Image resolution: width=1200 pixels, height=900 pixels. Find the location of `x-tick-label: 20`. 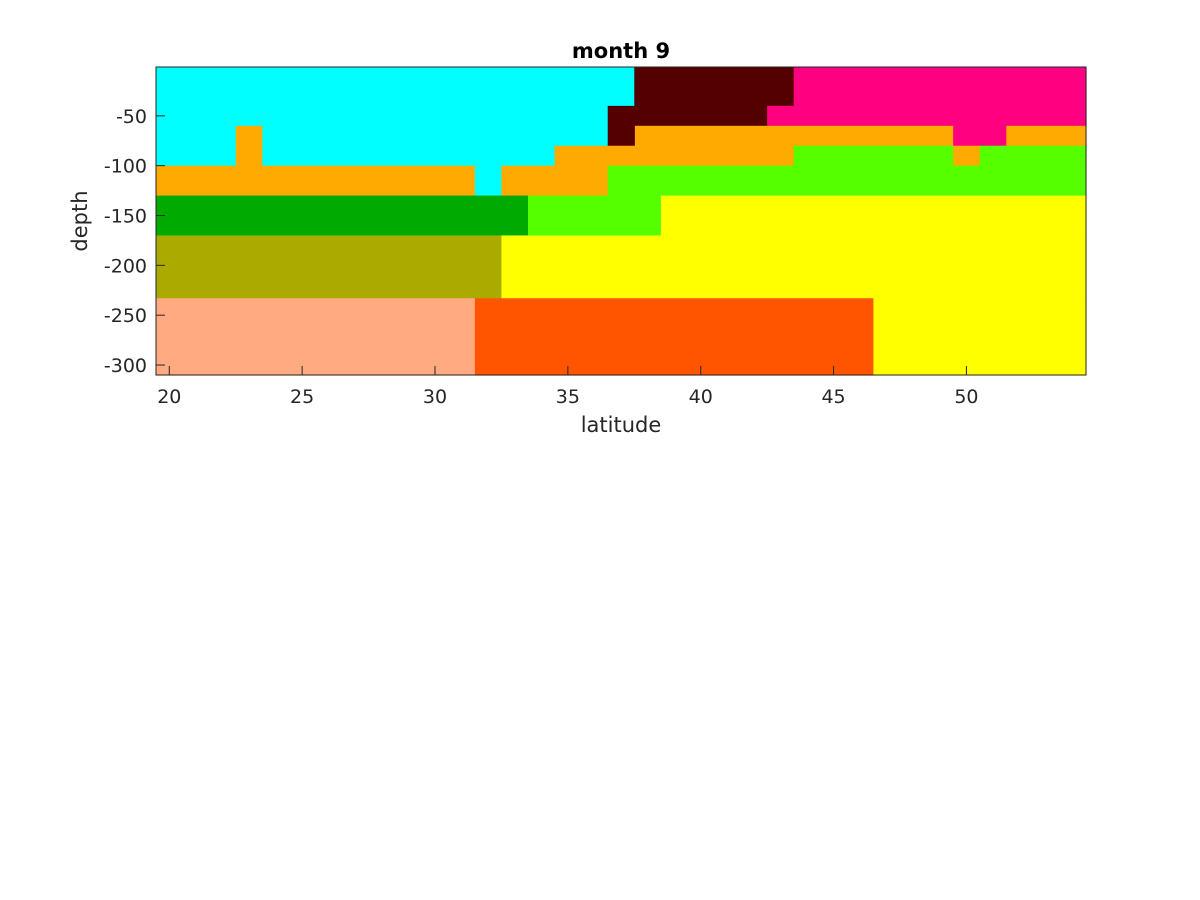

x-tick-label: 20 is located at coordinates (169, 397).